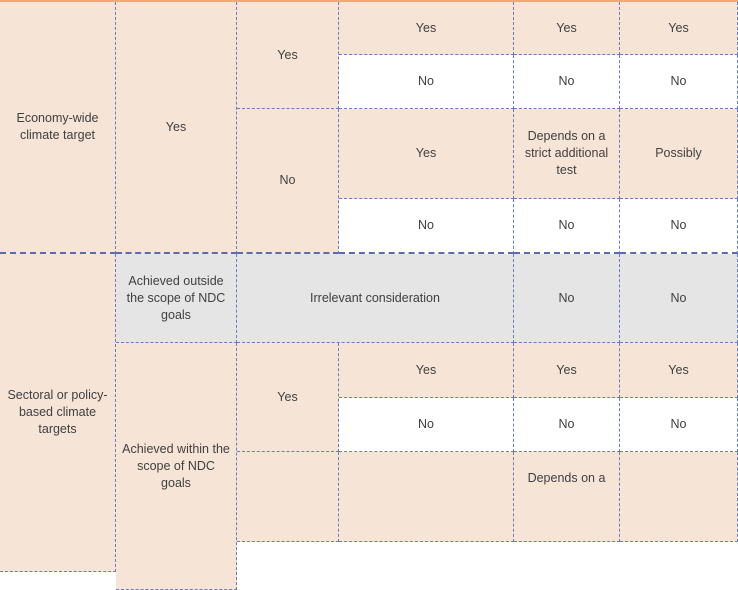 The image size is (738, 590). I want to click on cell-b-irrelevant: Irrelevant consideration, so click(375, 298).